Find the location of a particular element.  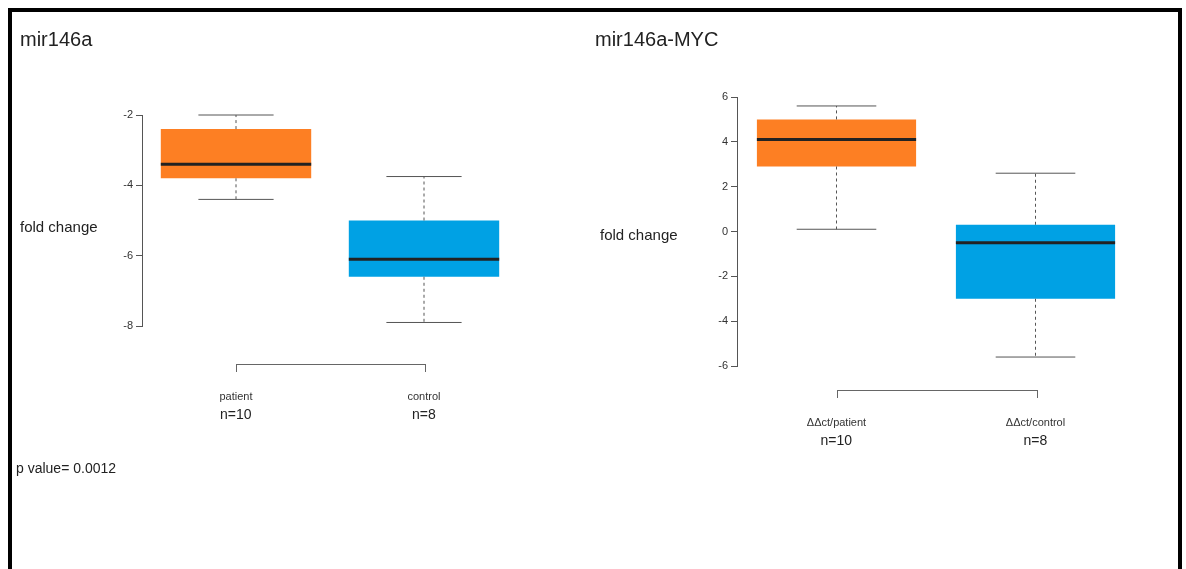

y-tick-label: -8 is located at coordinates (128, 325).